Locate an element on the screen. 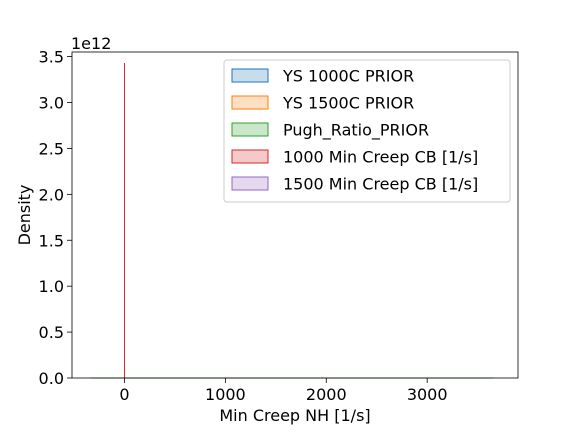  x-tick-label: 2000 is located at coordinates (326, 394).